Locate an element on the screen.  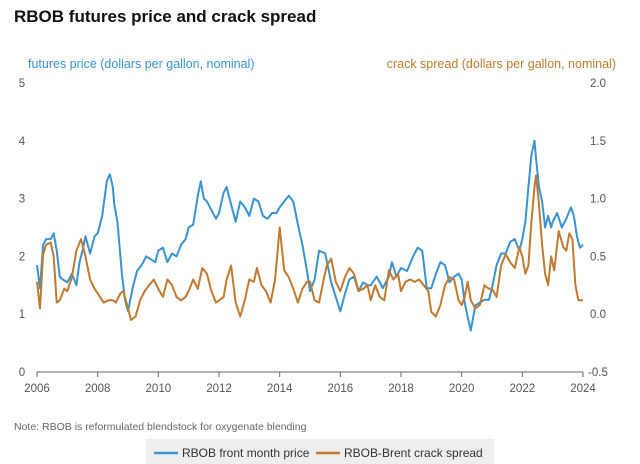
chart-title: RBOB futures price and crack spread is located at coordinates (165, 16).